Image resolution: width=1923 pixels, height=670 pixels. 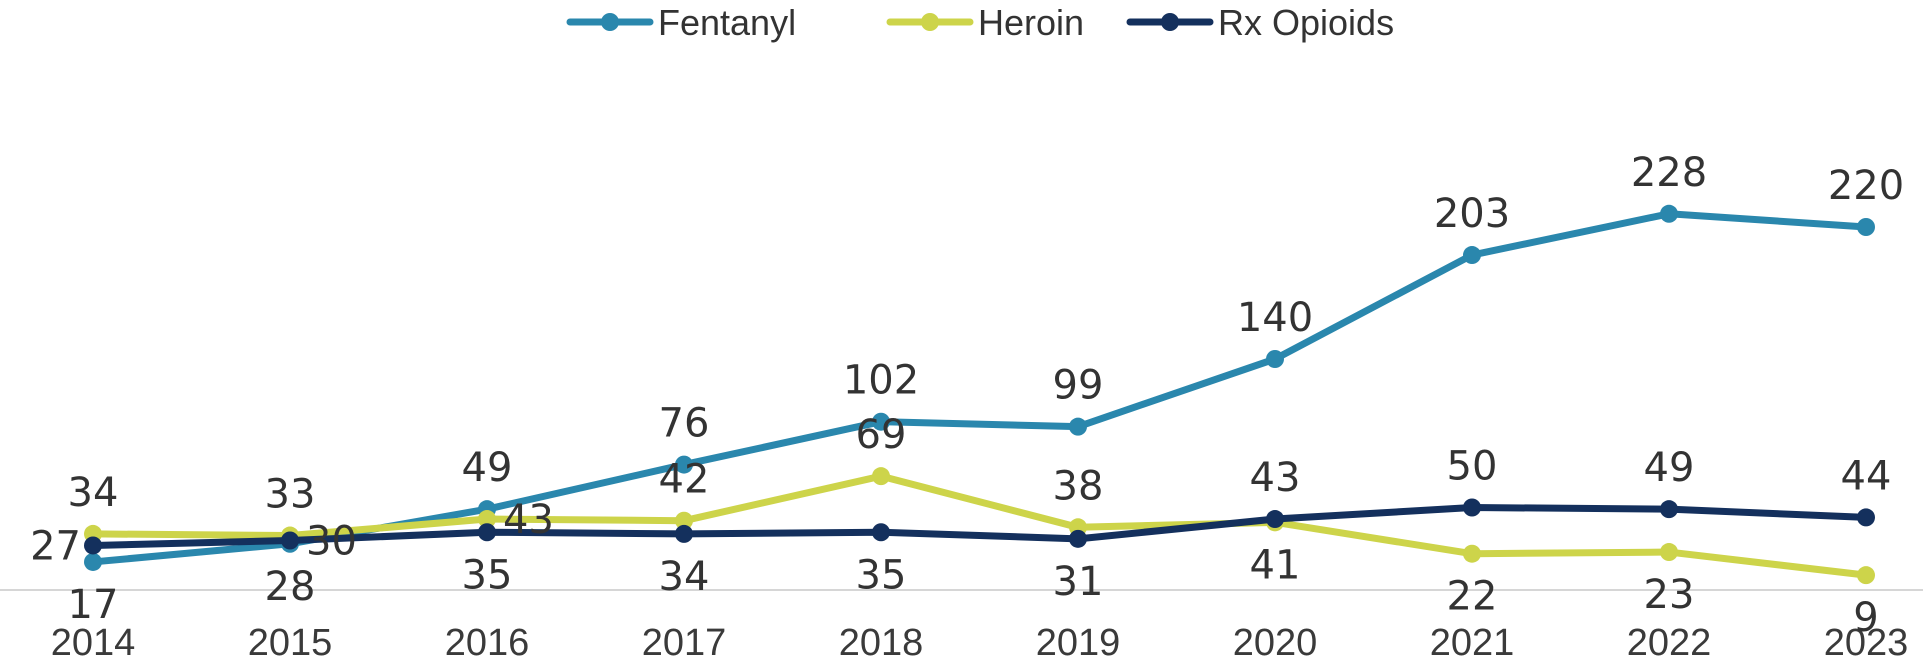 I want to click on data-label-heroin-2022: 23, so click(x=1669, y=595).